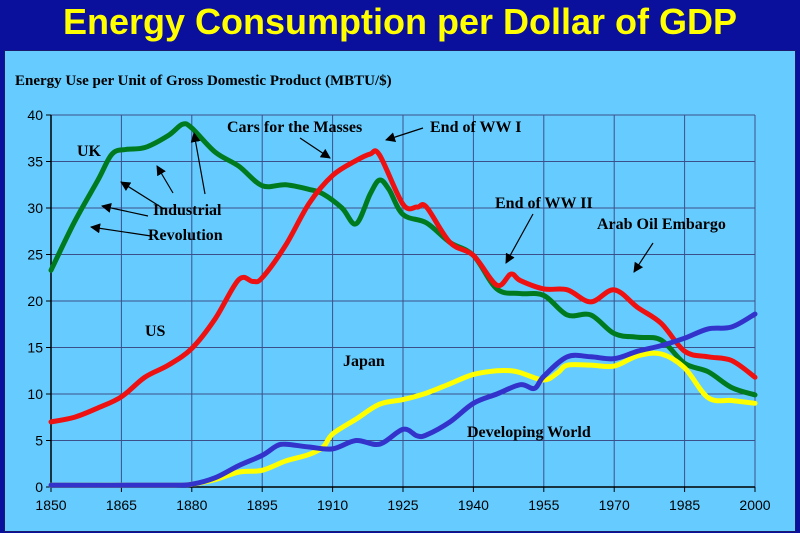 The height and width of the screenshot is (533, 800). What do you see at coordinates (614, 505) in the screenshot?
I see `x-tick-label: 1970` at bounding box center [614, 505].